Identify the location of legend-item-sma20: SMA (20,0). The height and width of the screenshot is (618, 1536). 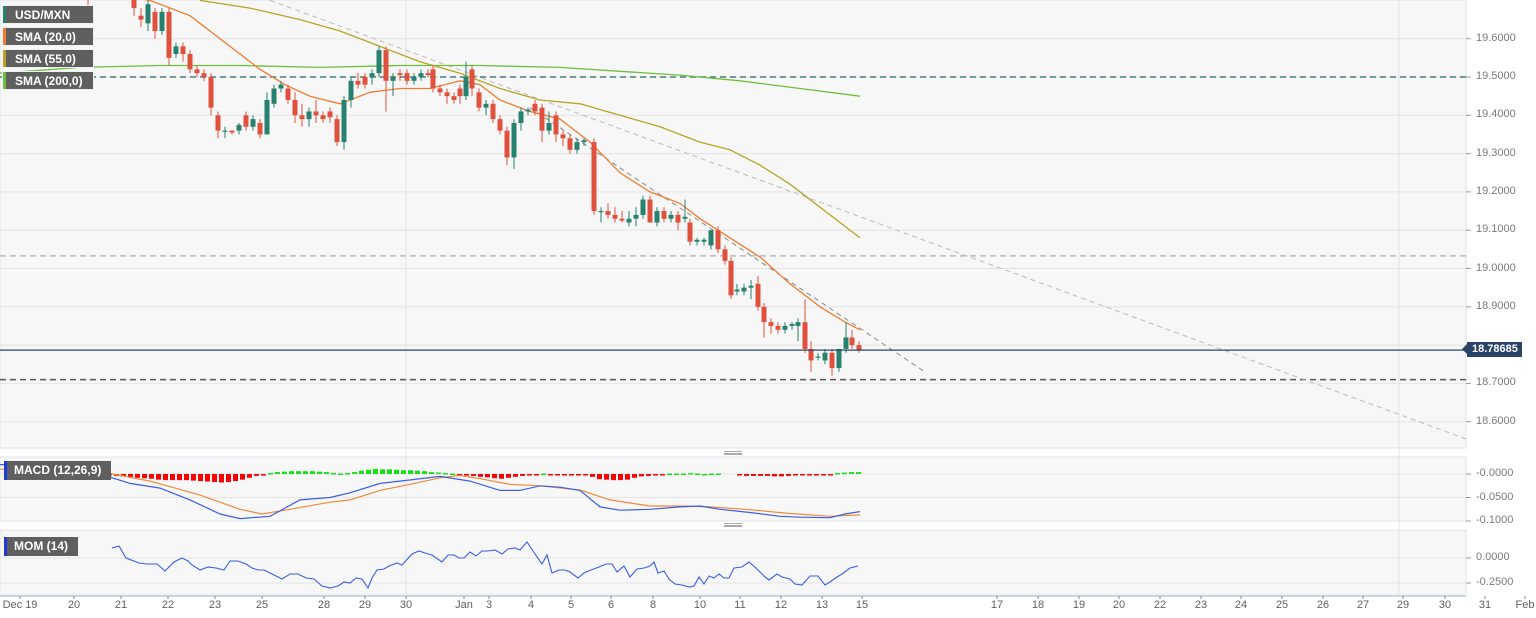
(48, 36).